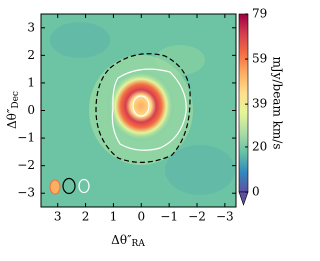  Describe the element at coordinates (169, 217) in the screenshot. I see `x-tick-label: −1` at that location.